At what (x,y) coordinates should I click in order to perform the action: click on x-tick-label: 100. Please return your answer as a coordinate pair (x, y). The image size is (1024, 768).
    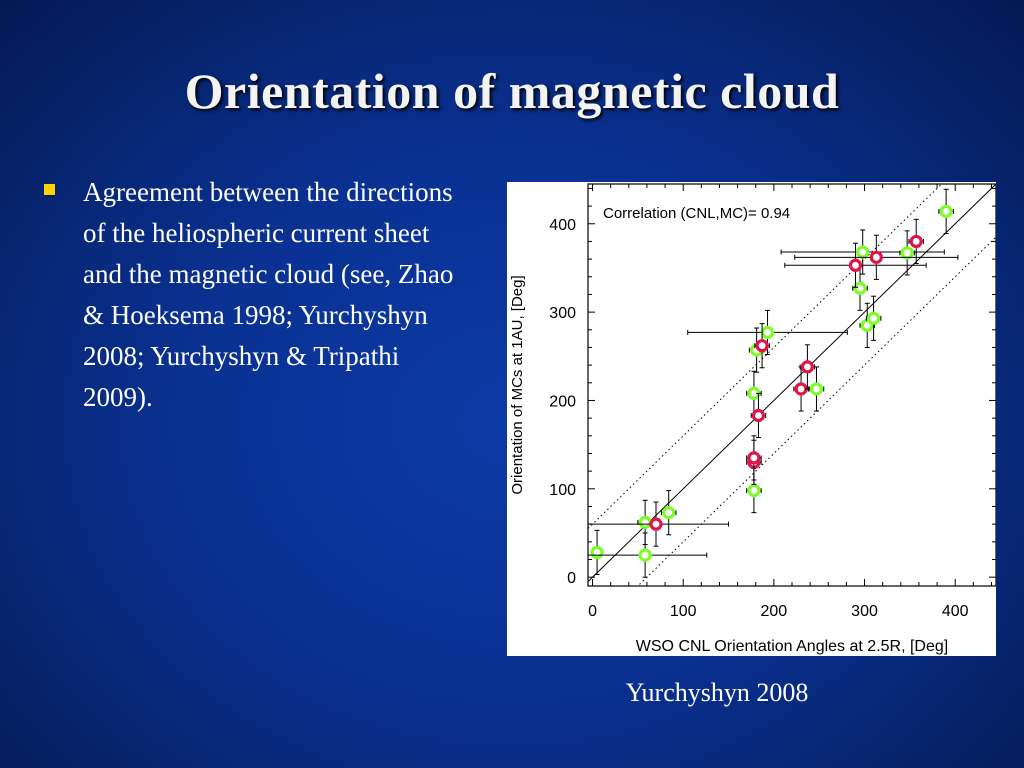
    Looking at the image, I should click on (683, 611).